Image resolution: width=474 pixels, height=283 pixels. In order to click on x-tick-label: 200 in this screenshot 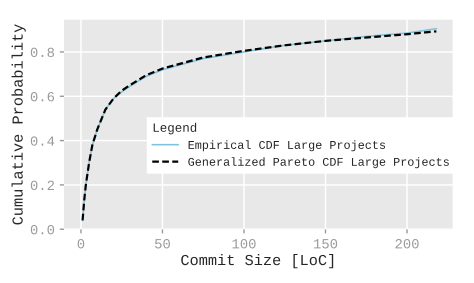, I will do `click(407, 243)`.